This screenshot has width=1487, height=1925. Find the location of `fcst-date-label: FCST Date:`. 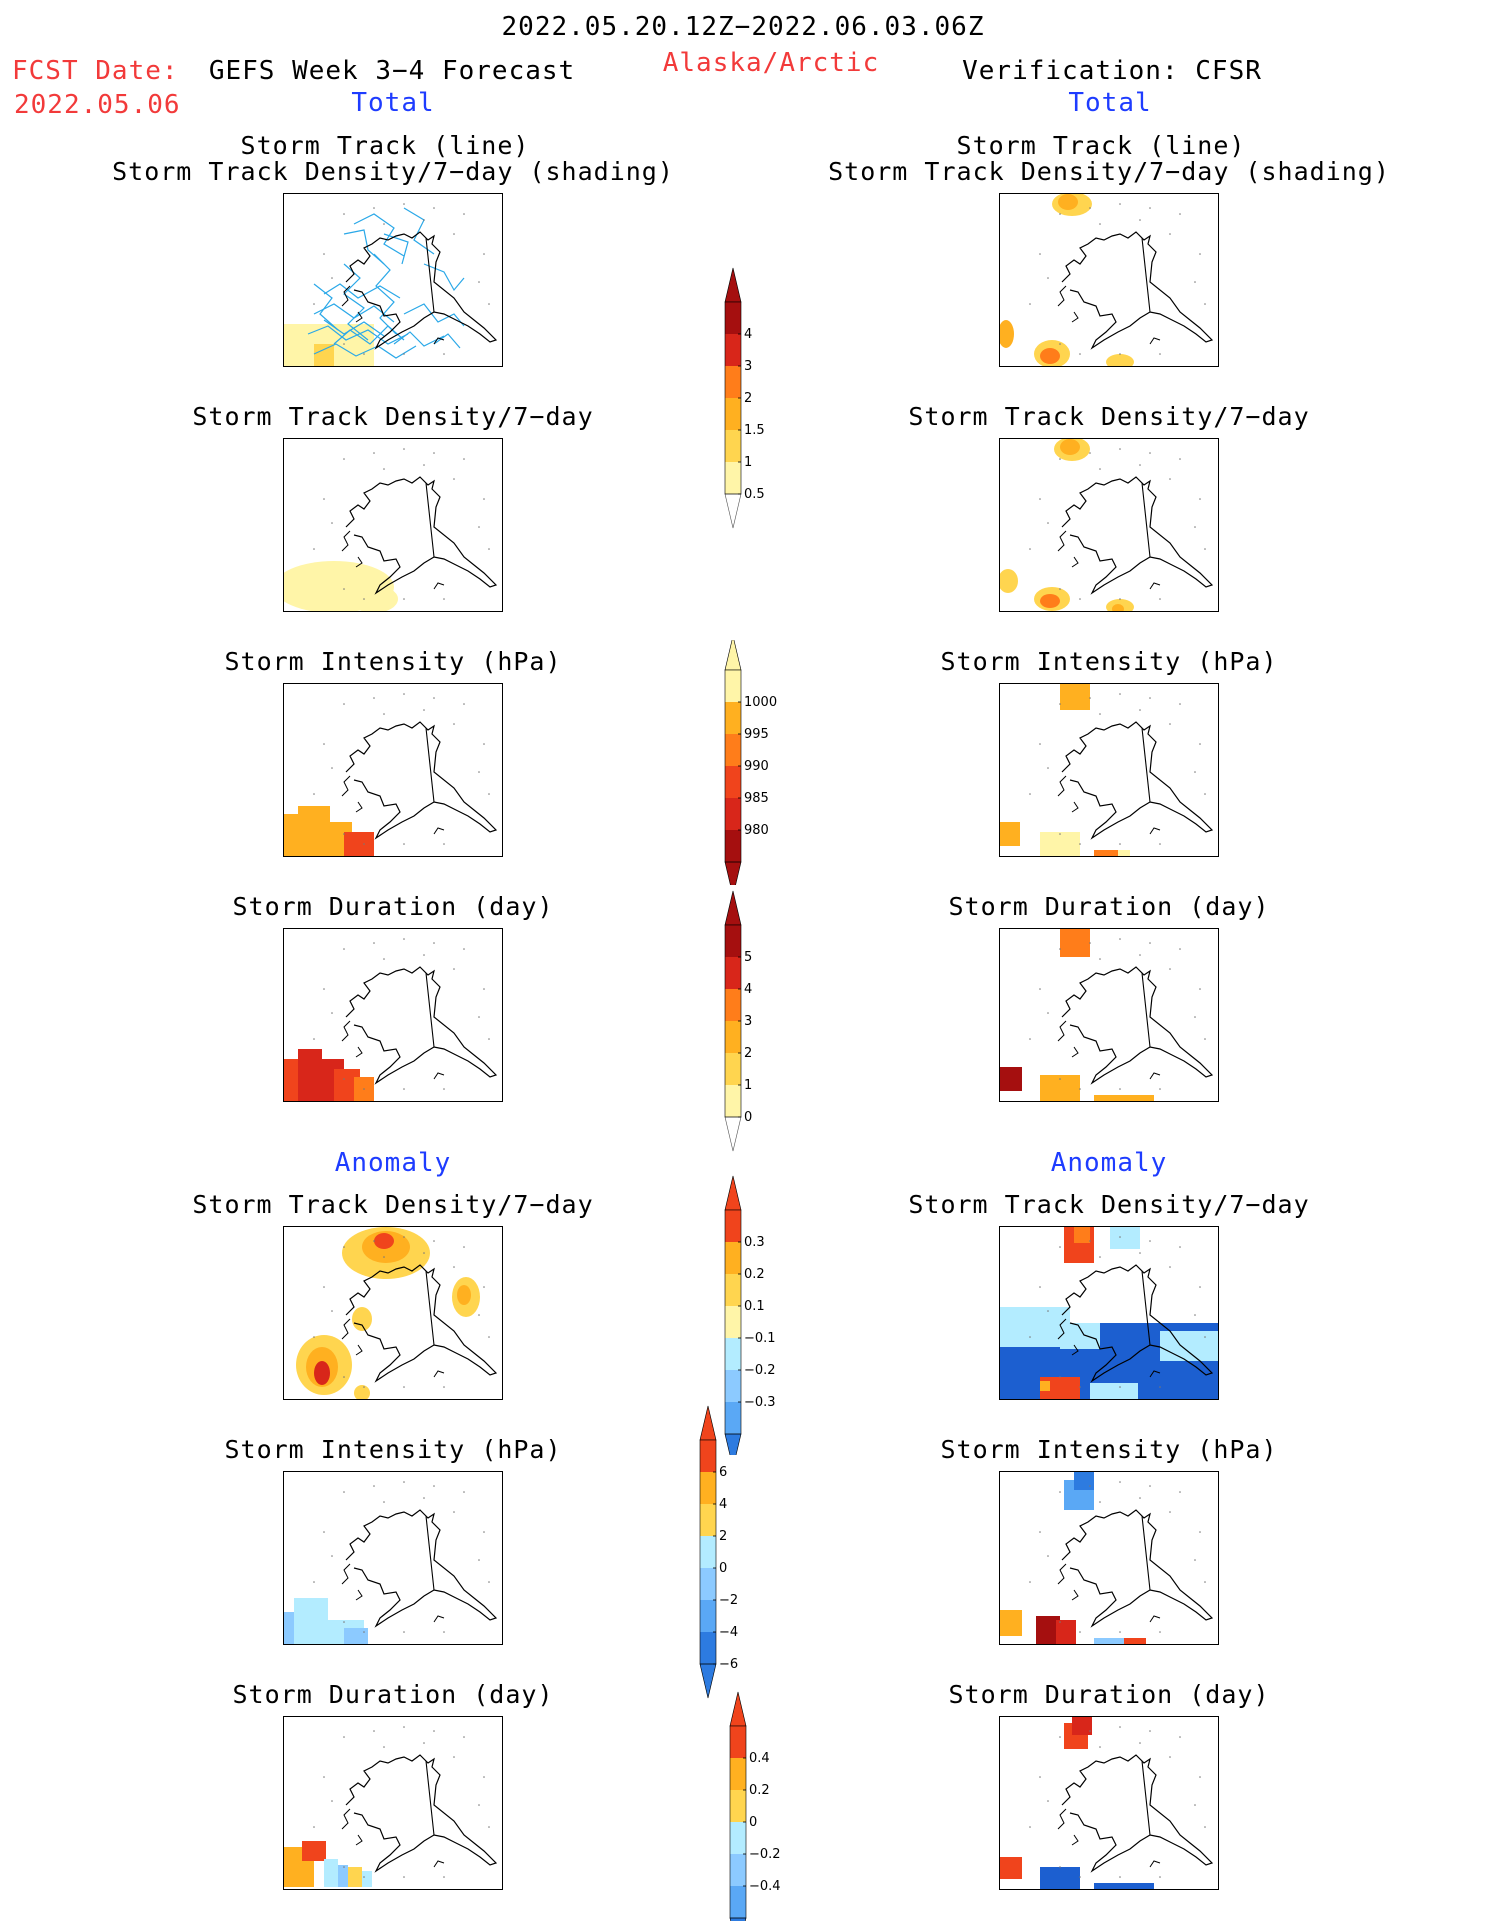

fcst-date-label: FCST Date: is located at coordinates (95, 71).